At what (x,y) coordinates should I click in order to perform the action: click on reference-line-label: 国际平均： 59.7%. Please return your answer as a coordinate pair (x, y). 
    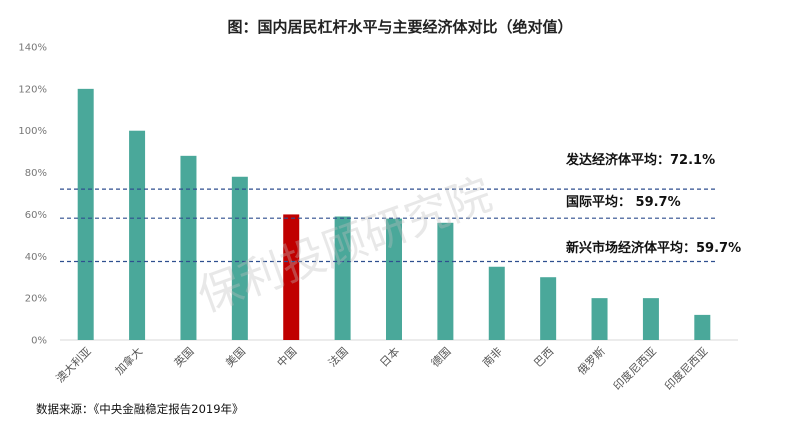
    Looking at the image, I should click on (623, 202).